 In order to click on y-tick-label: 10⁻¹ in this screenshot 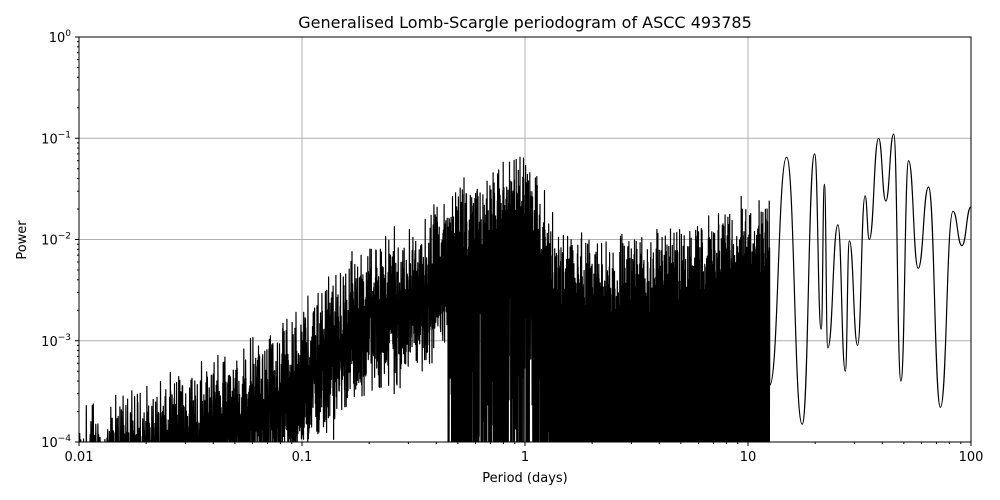, I will do `click(56, 138)`.